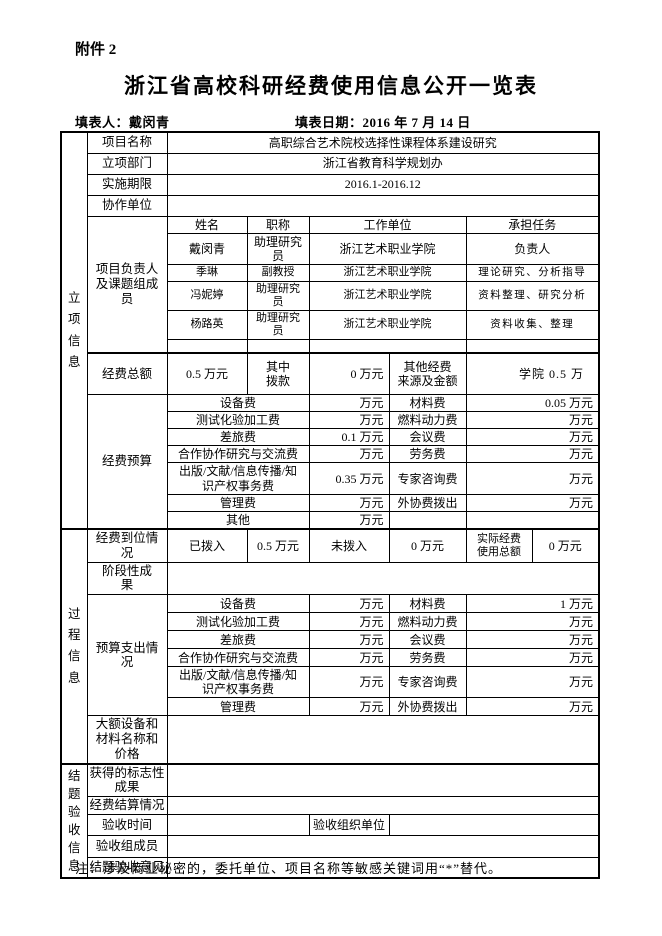 Image resolution: width=662 pixels, height=936 pixels. I want to click on budget-item: 会议费, so click(427, 437).